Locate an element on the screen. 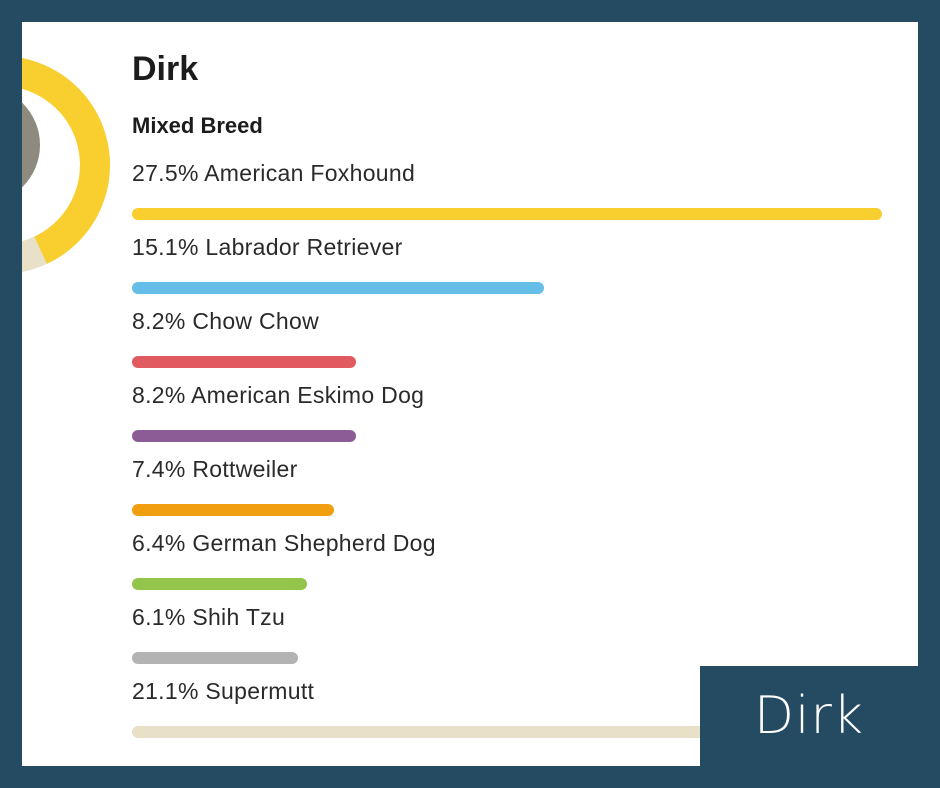 The width and height of the screenshot is (940, 788). name-badge: Dirk is located at coordinates (809, 716).